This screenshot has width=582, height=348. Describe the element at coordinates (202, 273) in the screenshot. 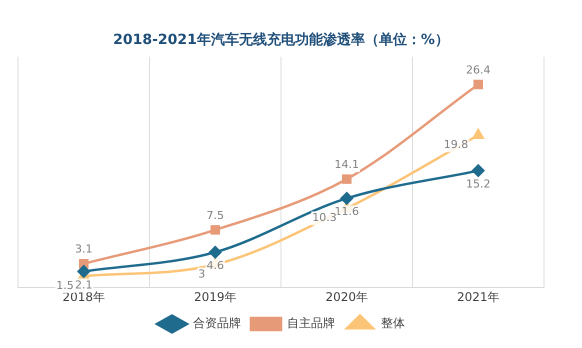

I see `data-label: 3` at that location.